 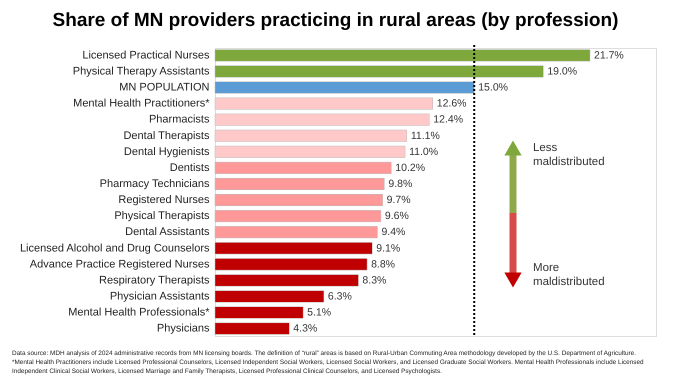 I want to click on data-label: 9.6%, so click(x=396, y=216).